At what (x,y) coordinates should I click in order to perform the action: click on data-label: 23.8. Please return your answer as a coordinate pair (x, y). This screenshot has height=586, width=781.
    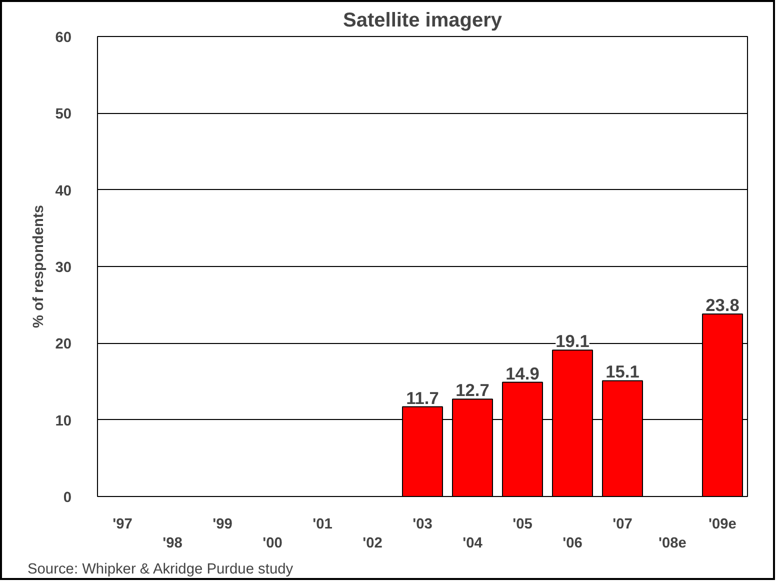
    Looking at the image, I should click on (723, 305).